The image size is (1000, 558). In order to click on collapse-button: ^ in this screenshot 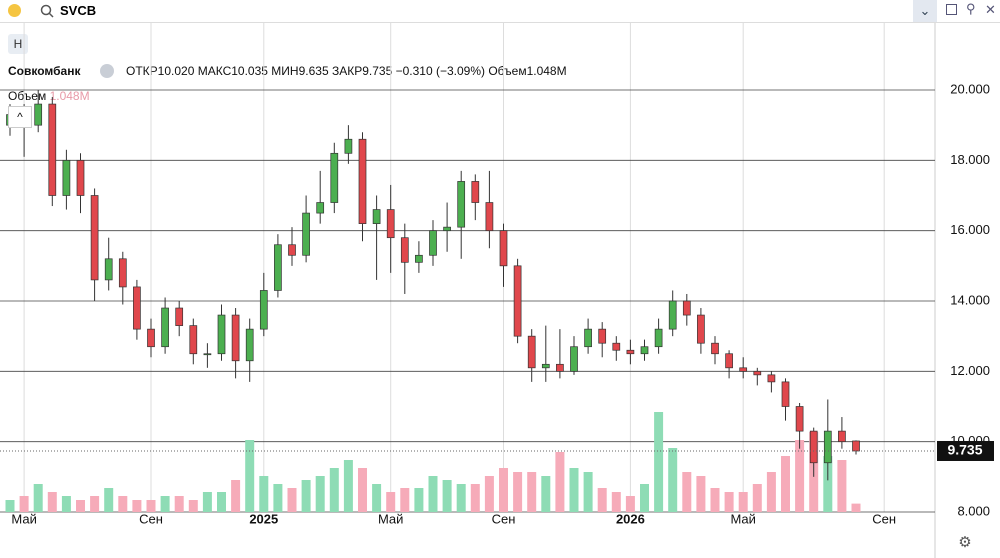, I will do `click(20, 117)`.